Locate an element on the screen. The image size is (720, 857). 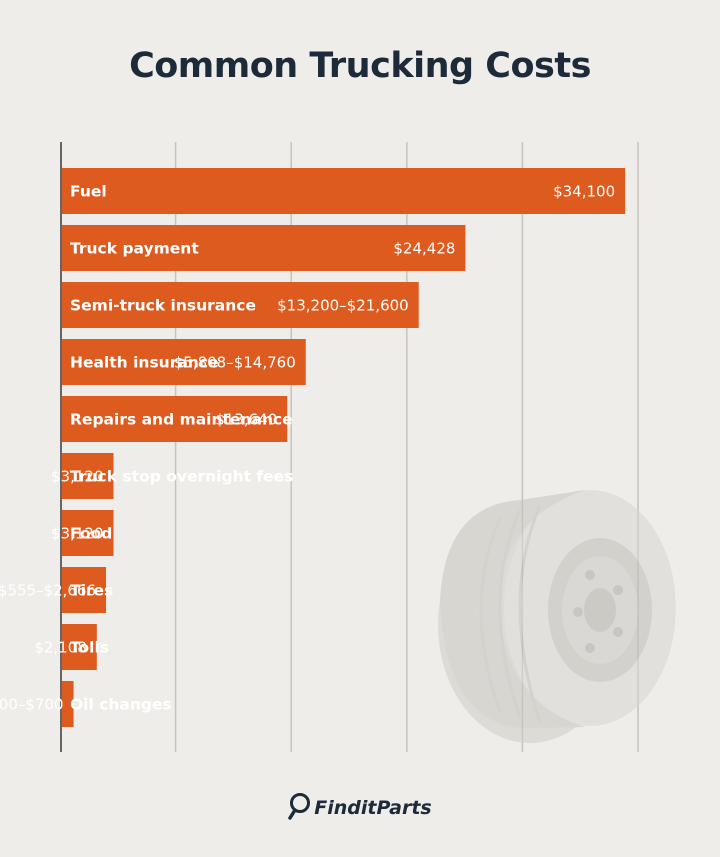
brand-logo: FinditParts is located at coordinates (360, 808).